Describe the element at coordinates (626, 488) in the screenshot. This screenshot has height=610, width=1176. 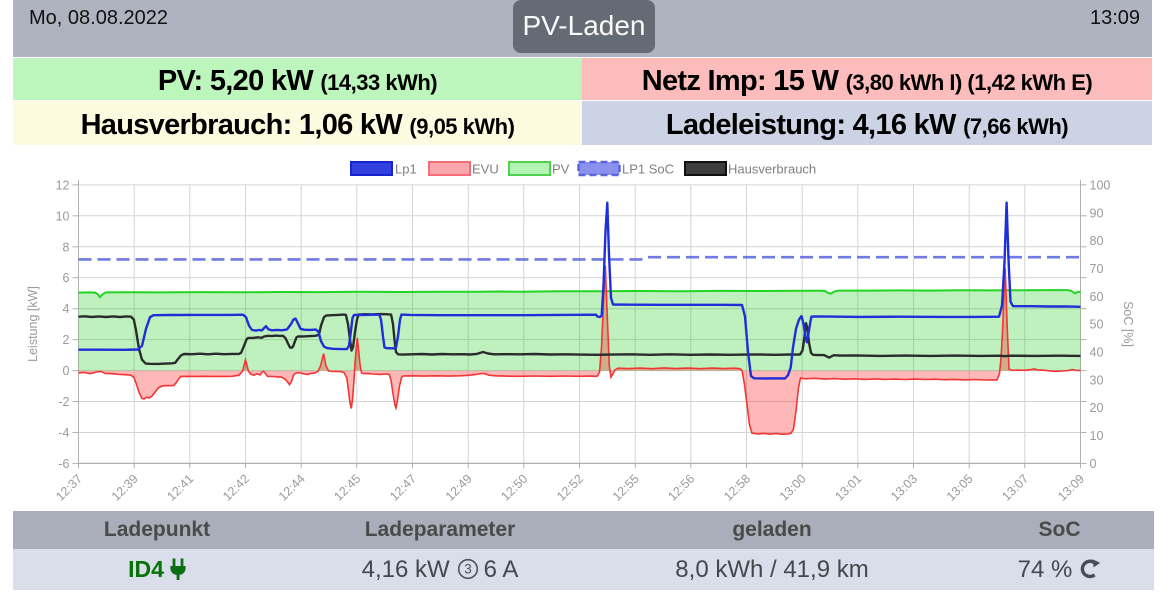
I see `svg-text: 12:55` at that location.